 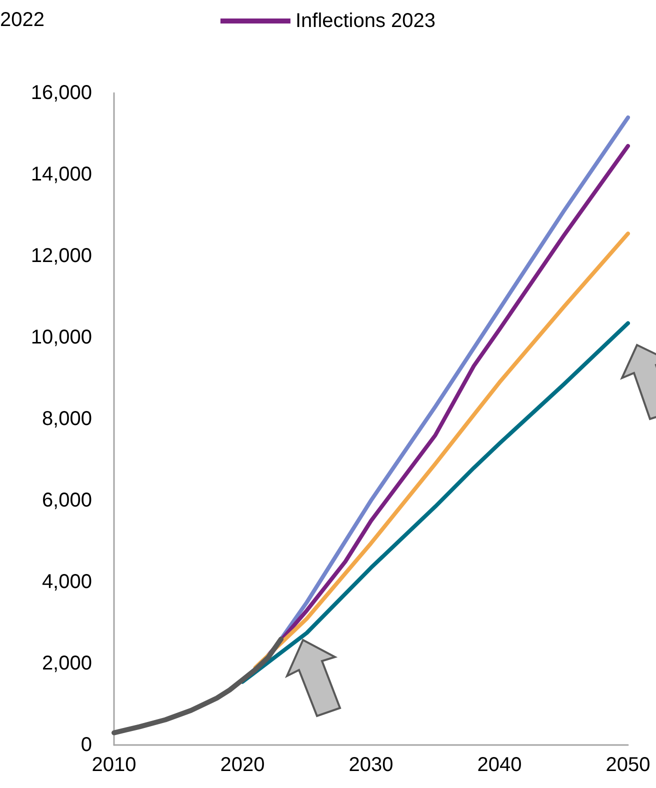 I want to click on y-tick-label: 0, so click(x=86, y=745).